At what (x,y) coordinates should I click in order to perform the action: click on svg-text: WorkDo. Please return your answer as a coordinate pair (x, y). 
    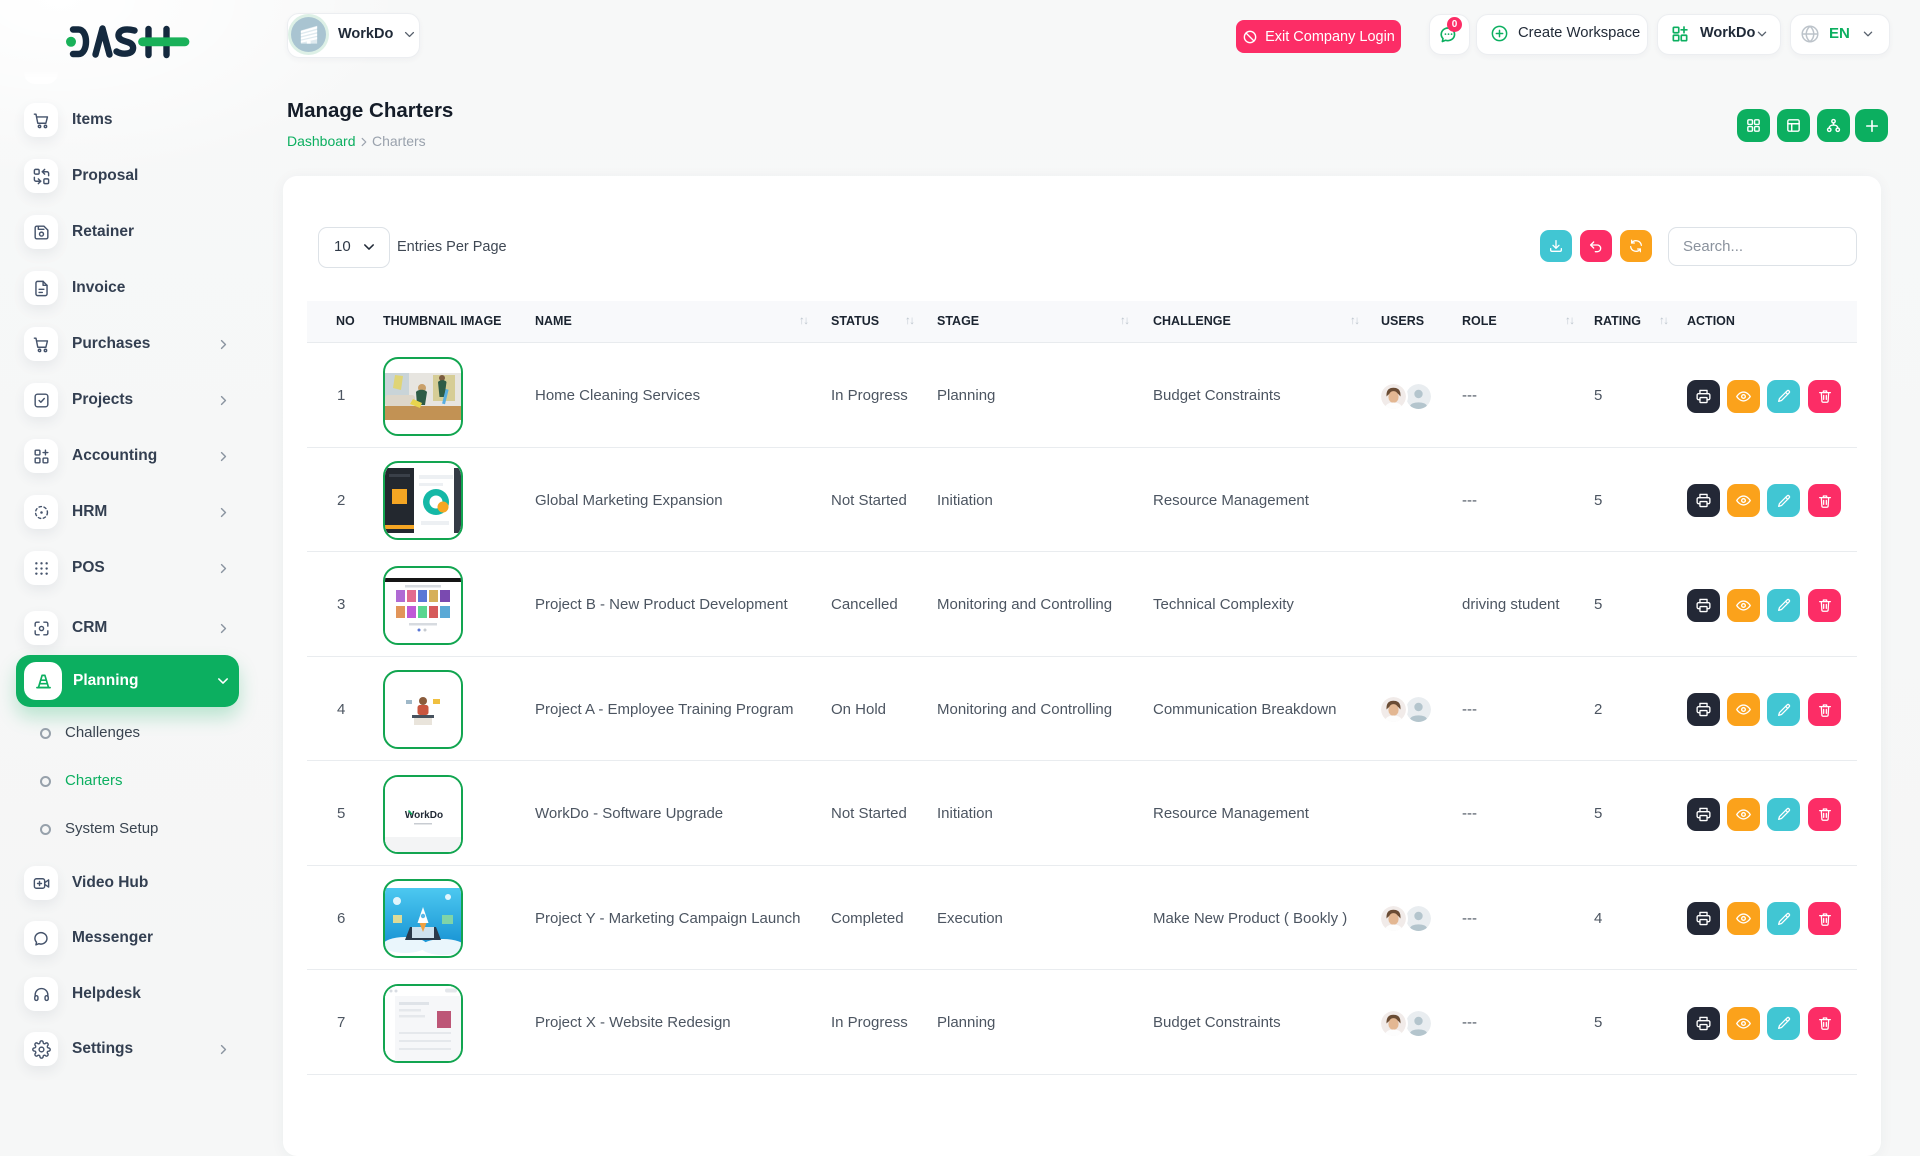
    Looking at the image, I should click on (424, 815).